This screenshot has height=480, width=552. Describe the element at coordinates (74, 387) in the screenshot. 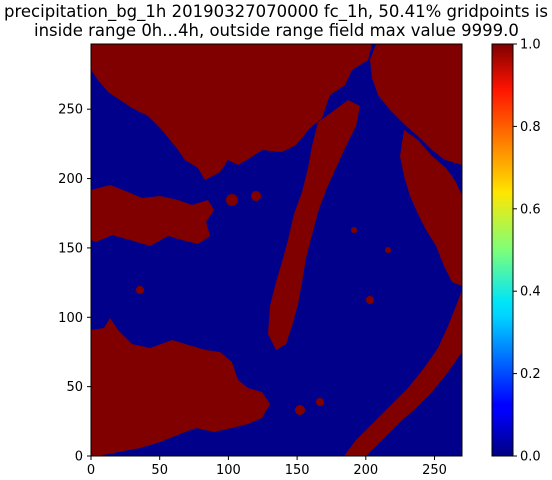

I see `y-tick-label-1: 50` at that location.